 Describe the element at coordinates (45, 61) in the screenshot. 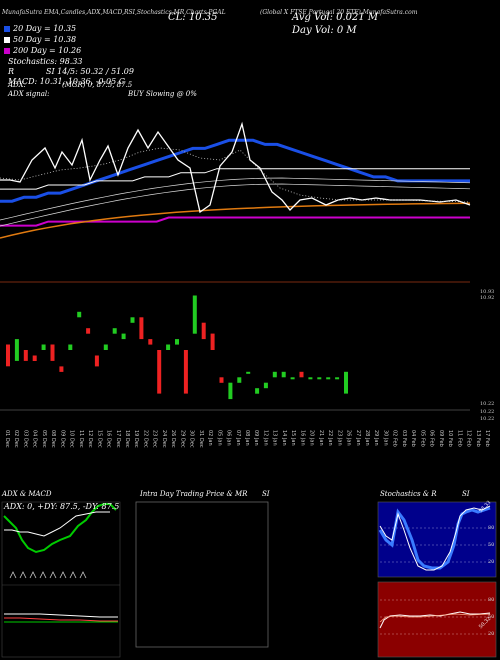

I see `legend-stochastics: Stochastics: 98.33` at that location.